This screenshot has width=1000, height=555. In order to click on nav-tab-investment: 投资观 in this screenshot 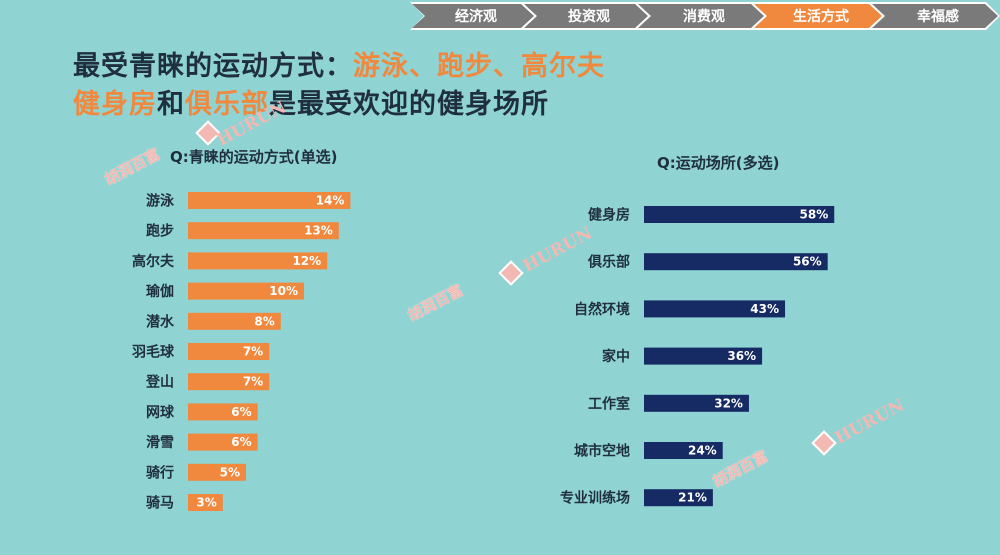, I will do `click(586, 16)`.